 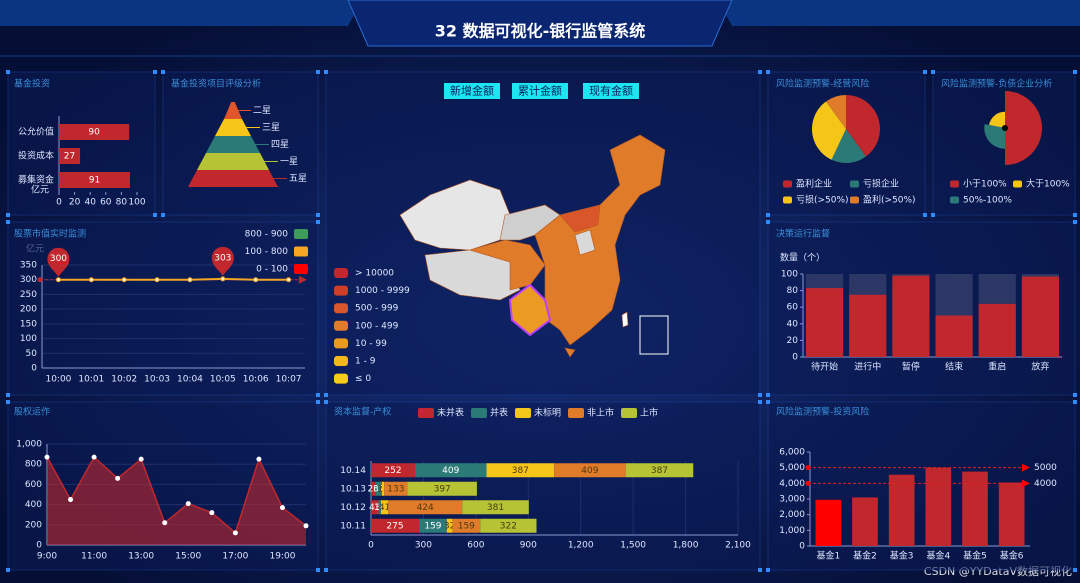 I want to click on map-legend-label: > 10000, so click(x=374, y=274).